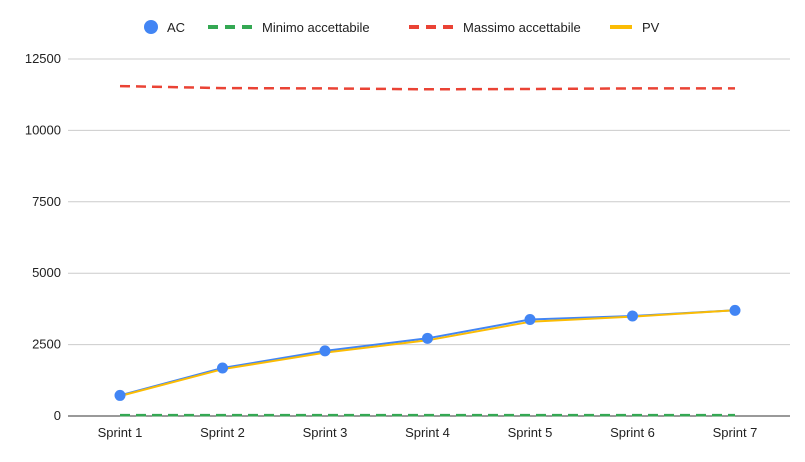 The image size is (805, 462). What do you see at coordinates (530, 432) in the screenshot?
I see `x-tick-label: Sprint 5` at bounding box center [530, 432].